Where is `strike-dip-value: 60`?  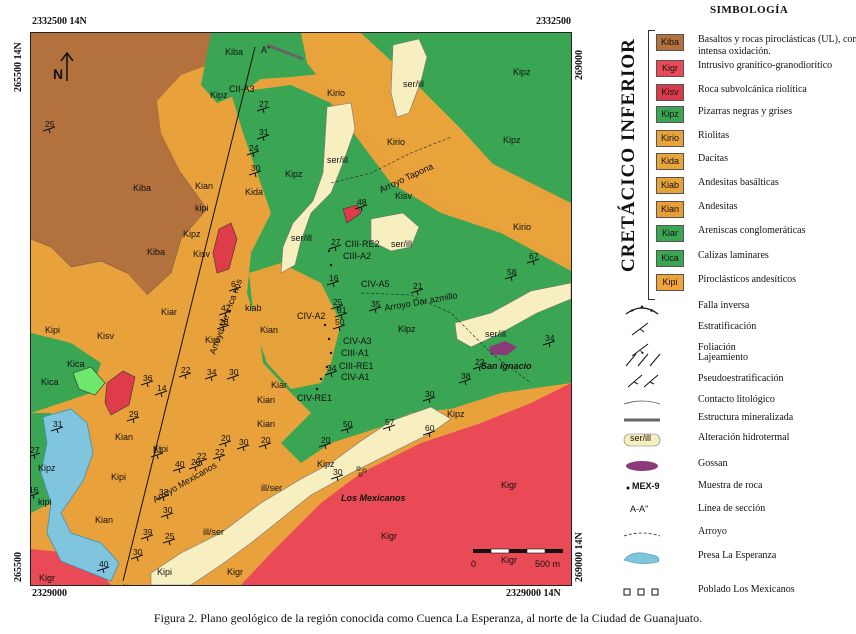
strike-dip-value: 60 is located at coordinates (430, 428).